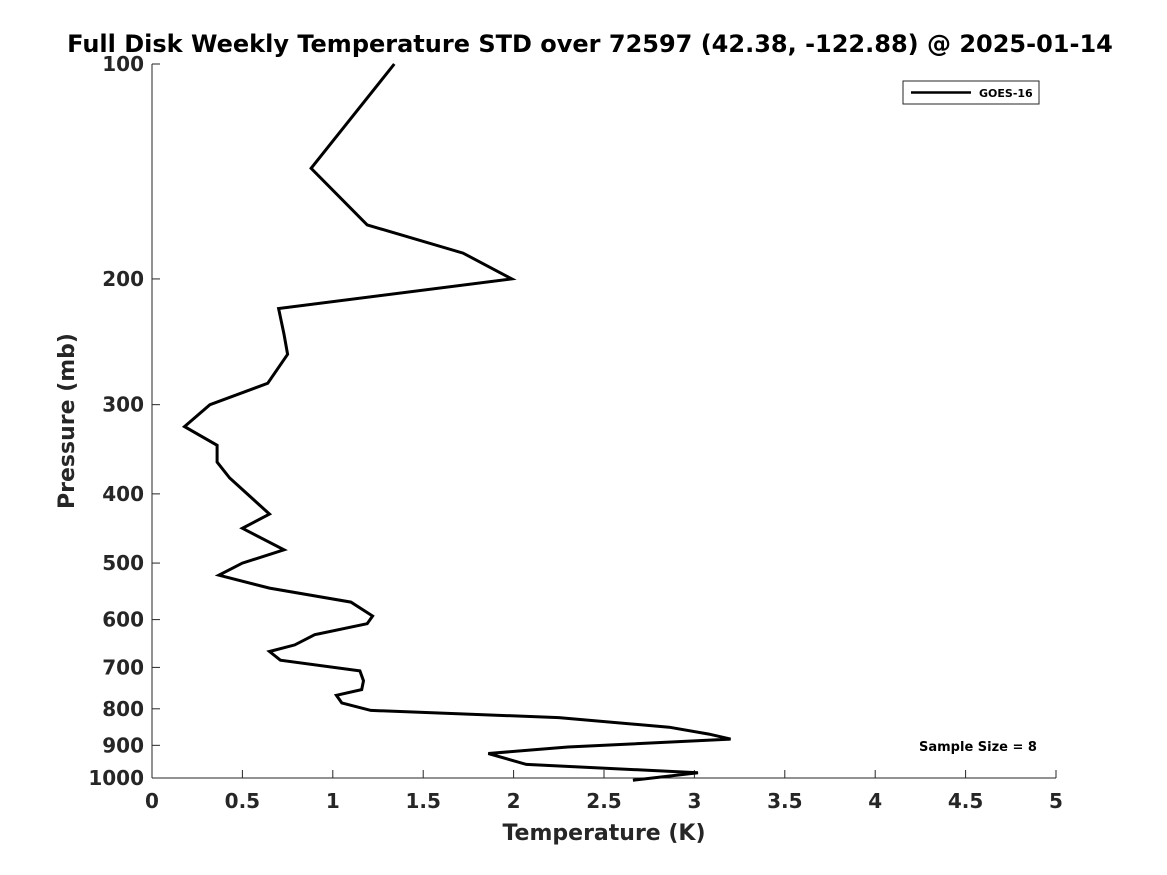  I want to click on x-tick-label: 1, so click(333, 801).